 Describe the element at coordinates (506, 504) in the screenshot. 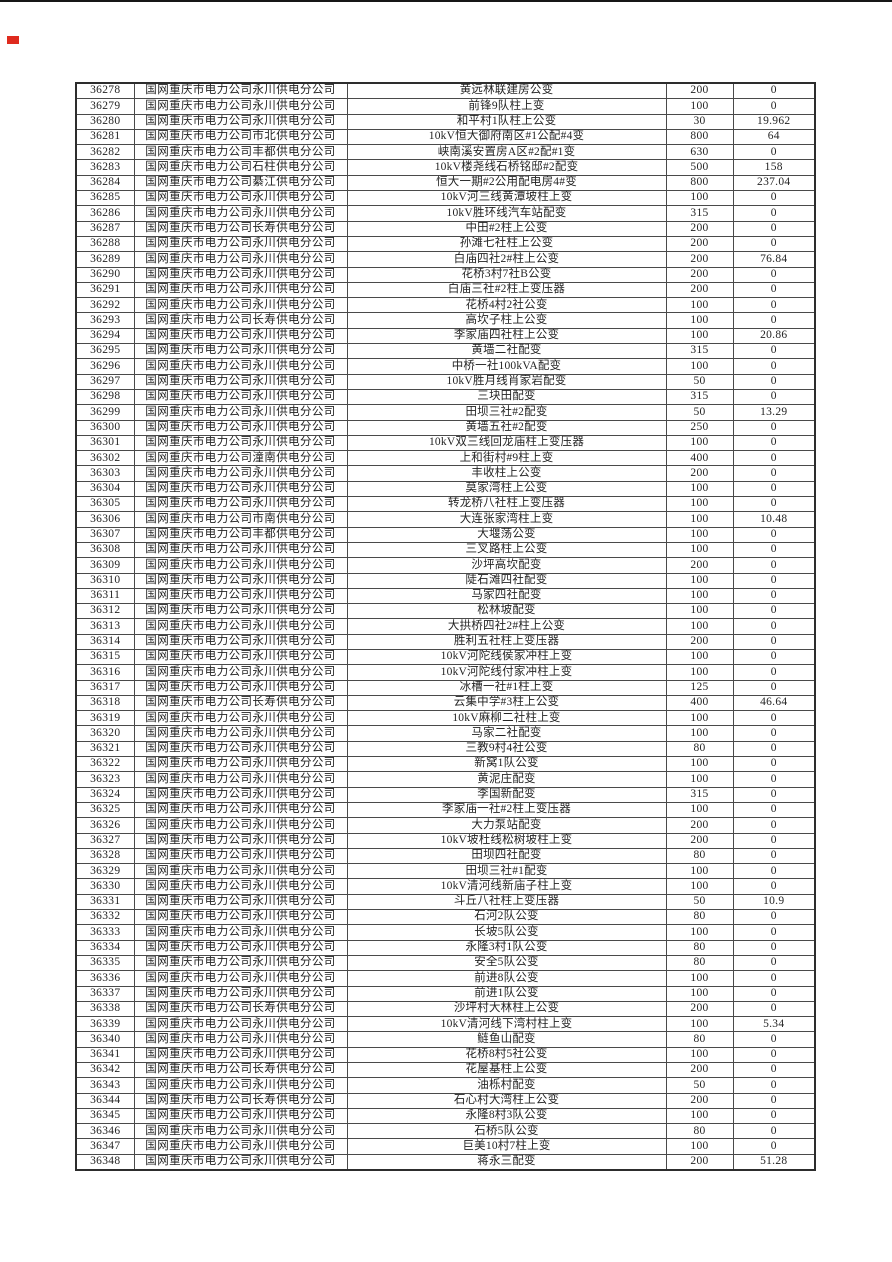

I see `cell-transformer-name: 转龙桥八社柱上变压器` at that location.